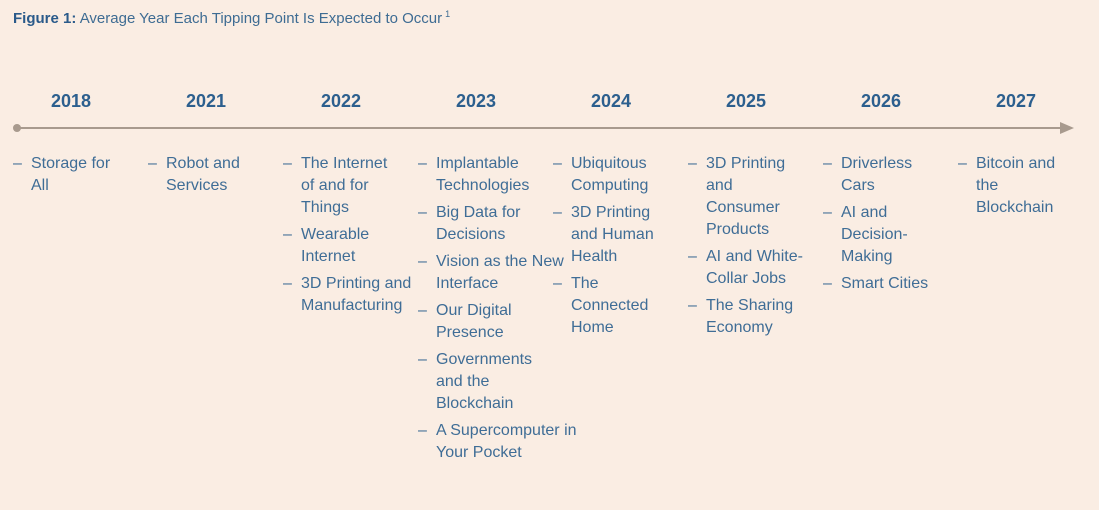  What do you see at coordinates (475, 381) in the screenshot?
I see `list-item: – Governments and the Blockchain` at bounding box center [475, 381].